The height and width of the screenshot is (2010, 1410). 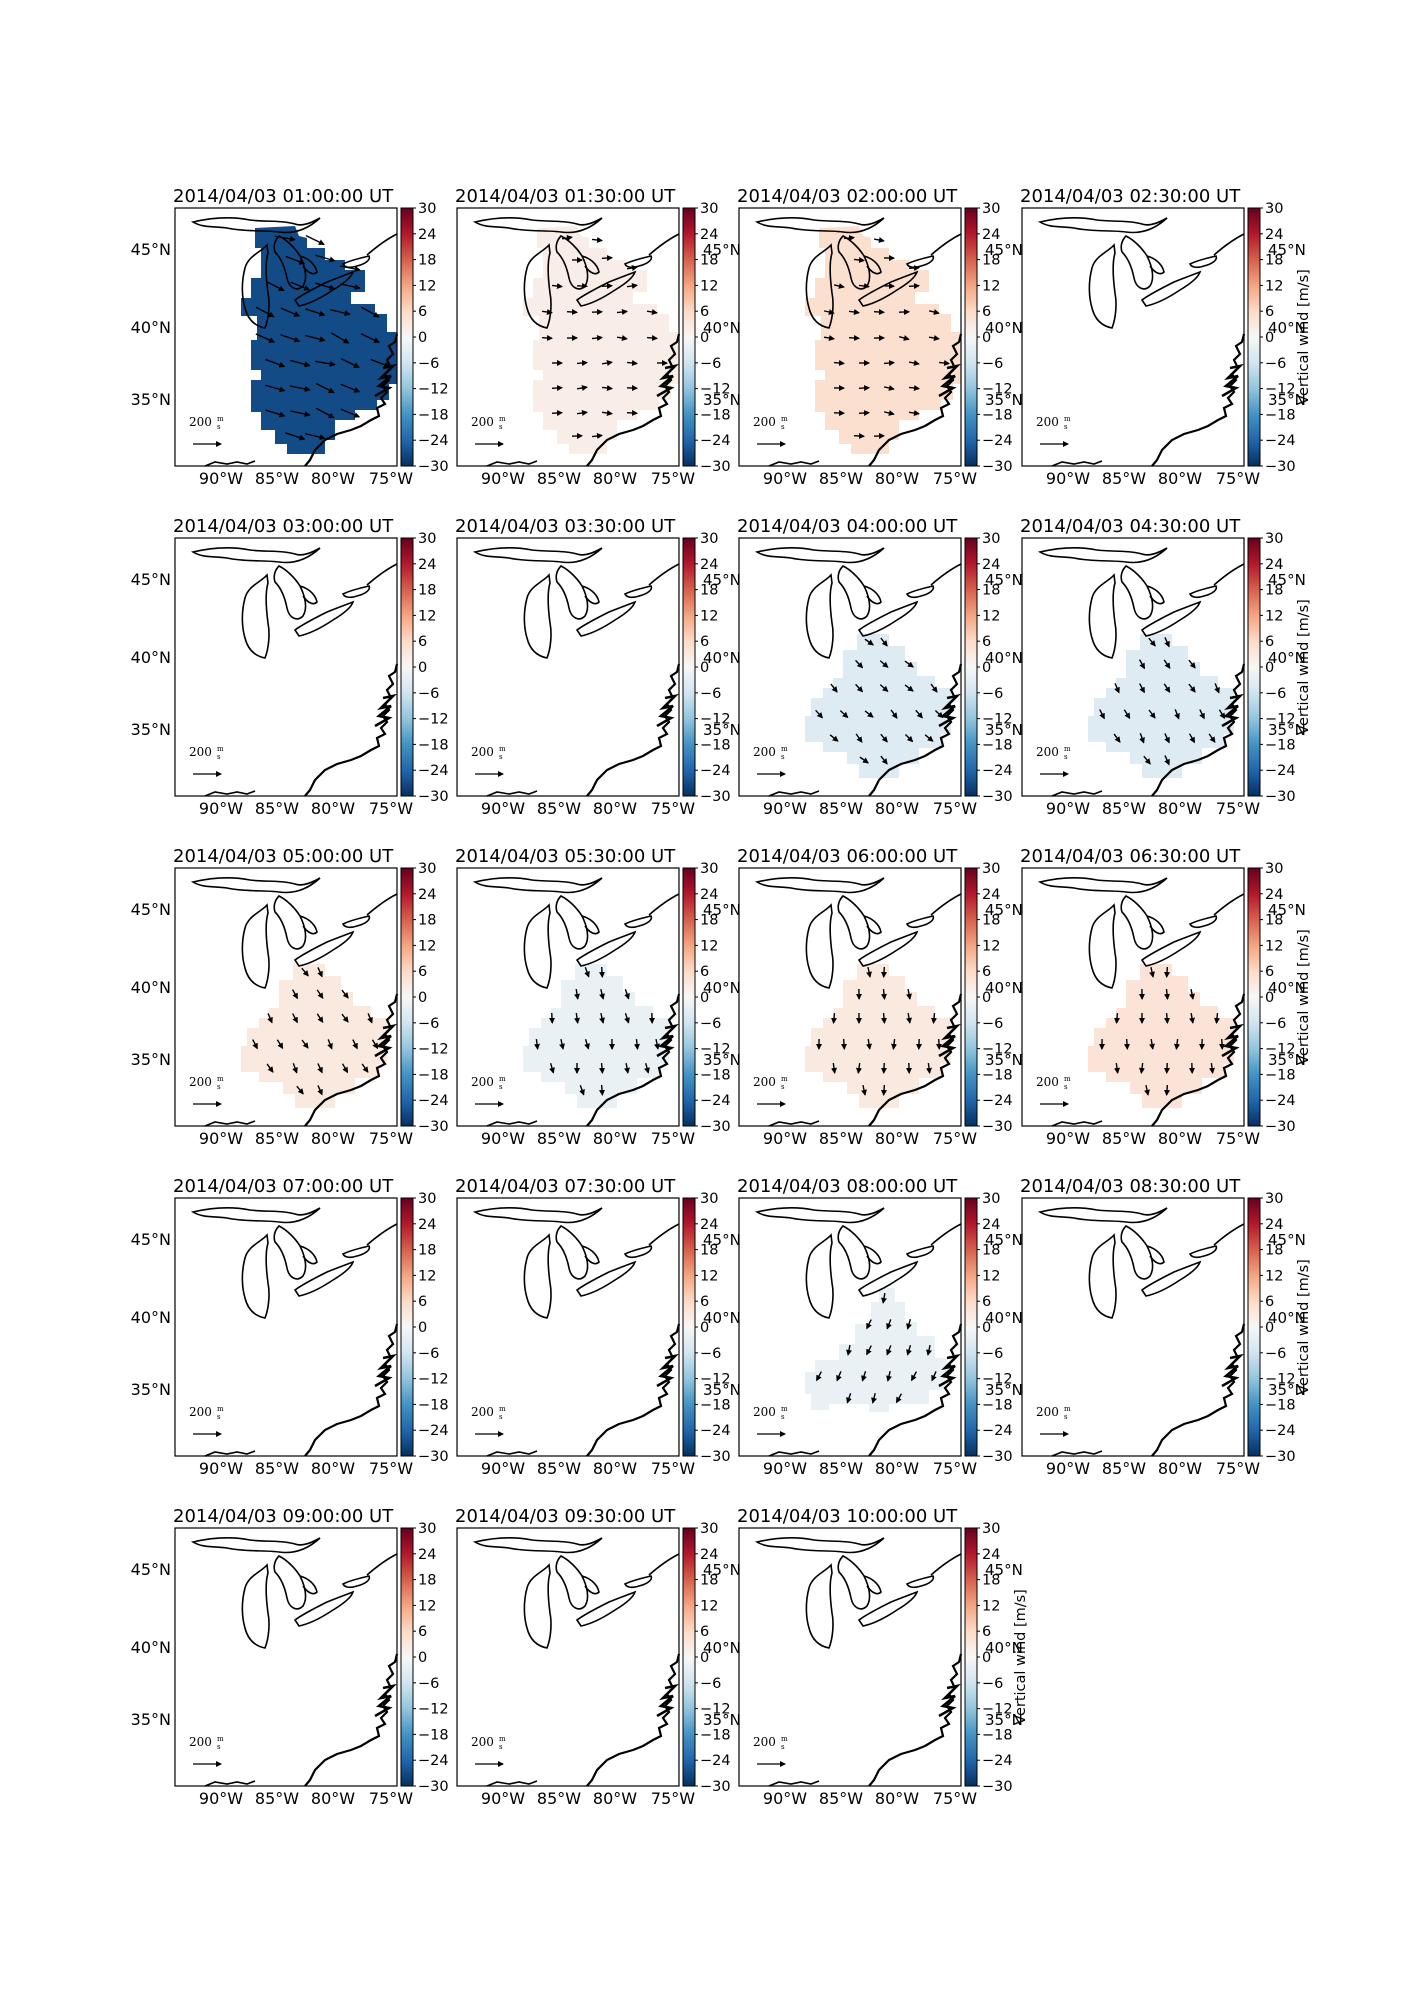 I want to click on vertical-wind-region, so click(x=878, y=1036).